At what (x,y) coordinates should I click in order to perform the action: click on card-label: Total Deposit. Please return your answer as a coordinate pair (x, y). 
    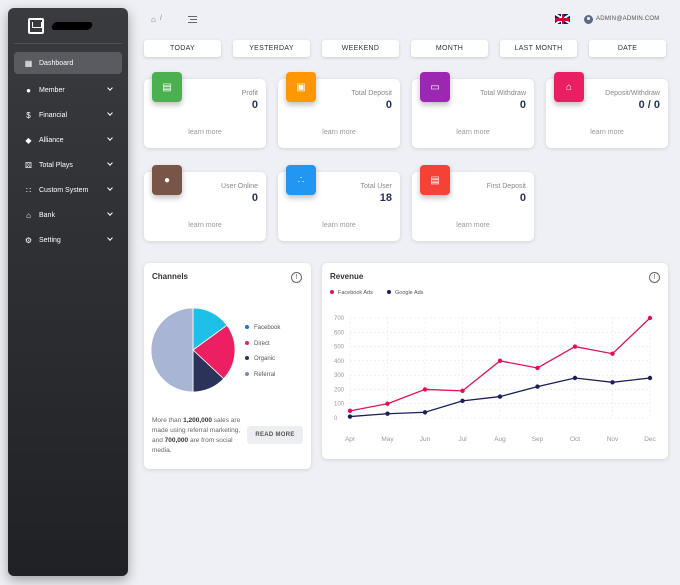
    Looking at the image, I should click on (371, 93).